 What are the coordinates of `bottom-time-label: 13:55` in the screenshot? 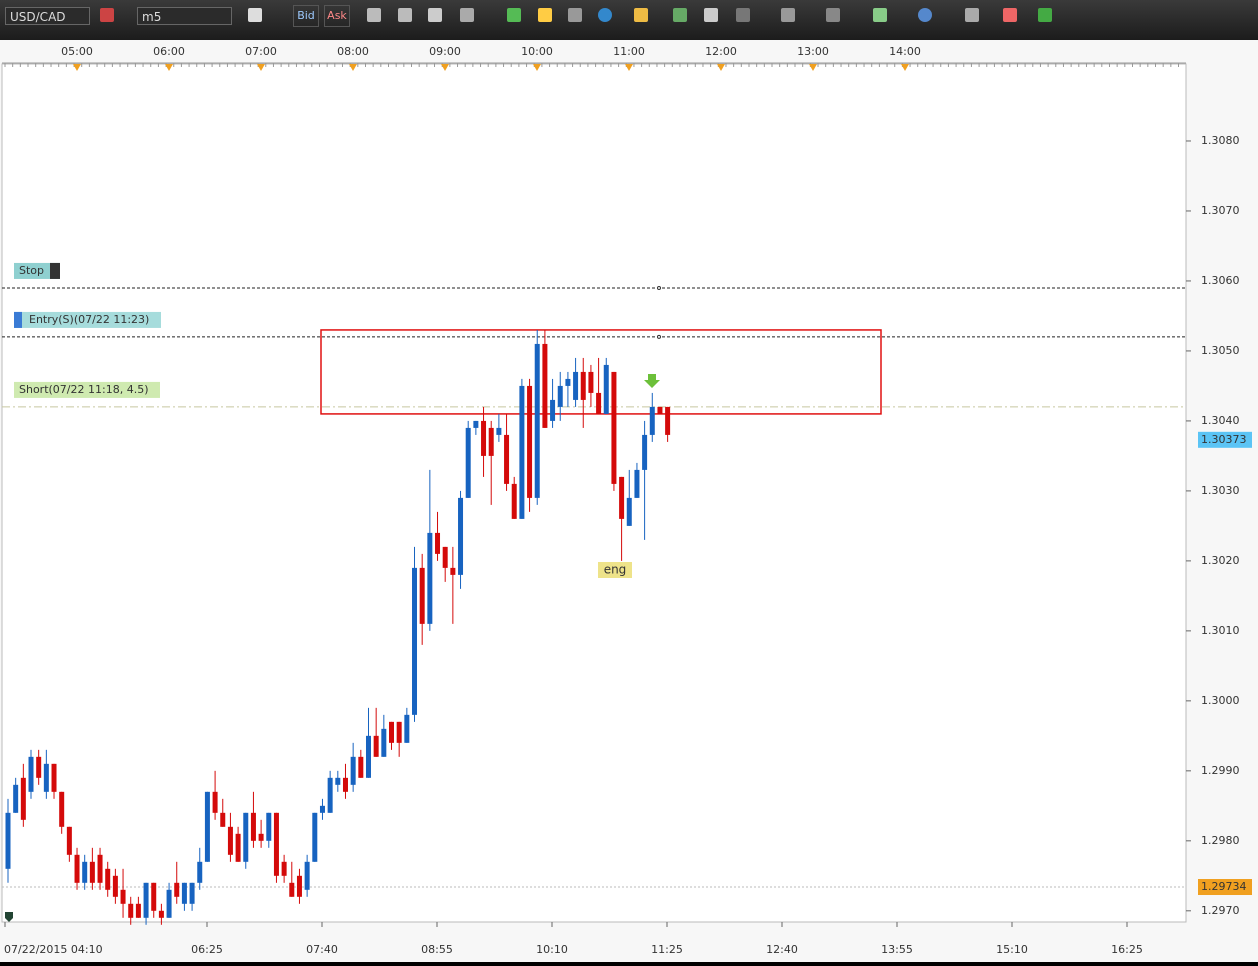 It's located at (897, 949).